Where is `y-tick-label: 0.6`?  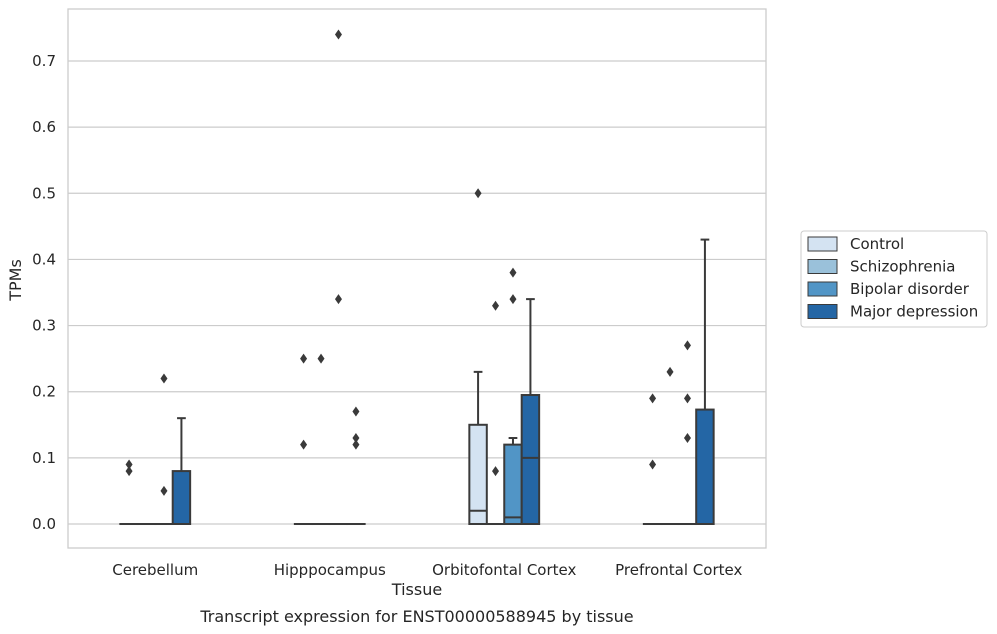
y-tick-label: 0.6 is located at coordinates (44, 127).